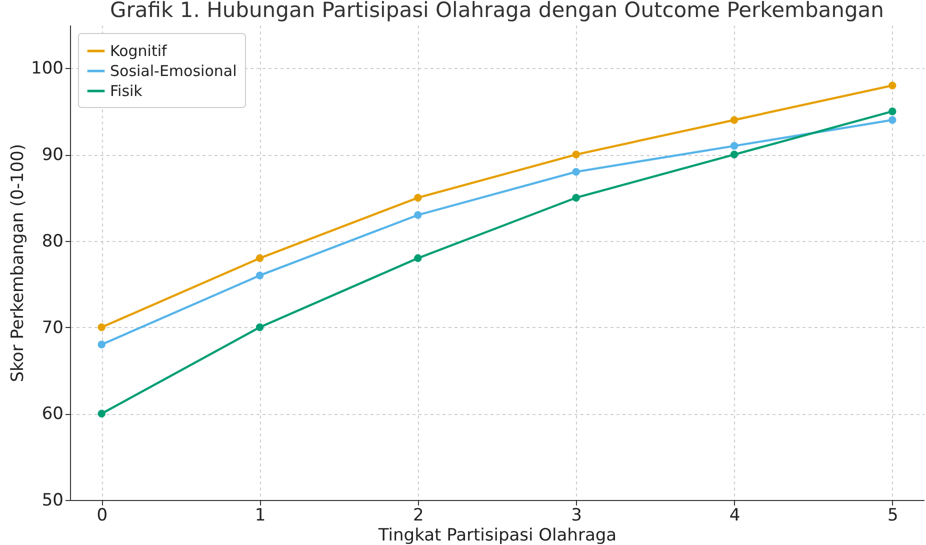 This screenshot has height=545, width=926. Describe the element at coordinates (418, 516) in the screenshot. I see `x-tick-label: 2` at that location.